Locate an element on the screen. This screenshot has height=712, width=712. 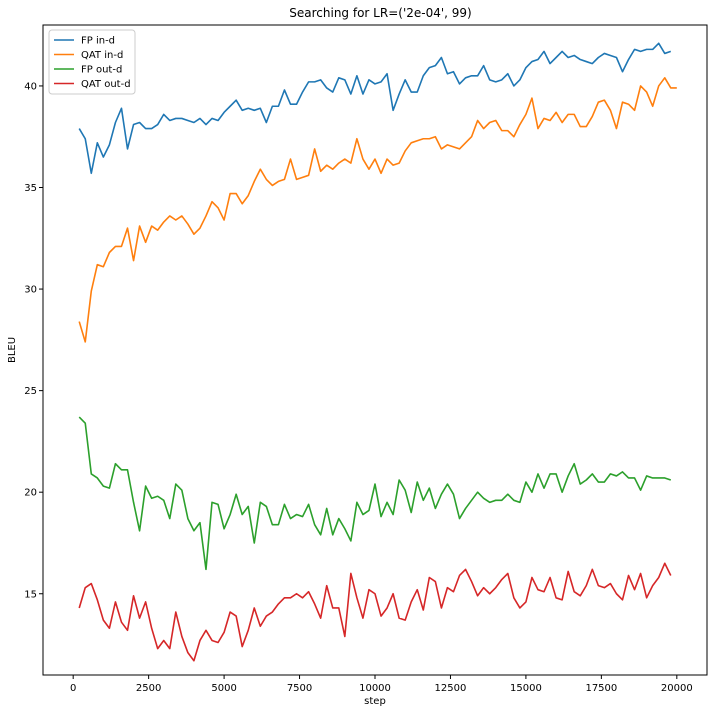
legend: FP in-d QAT in-d FP out-d QAT out-d is located at coordinates (92, 62).